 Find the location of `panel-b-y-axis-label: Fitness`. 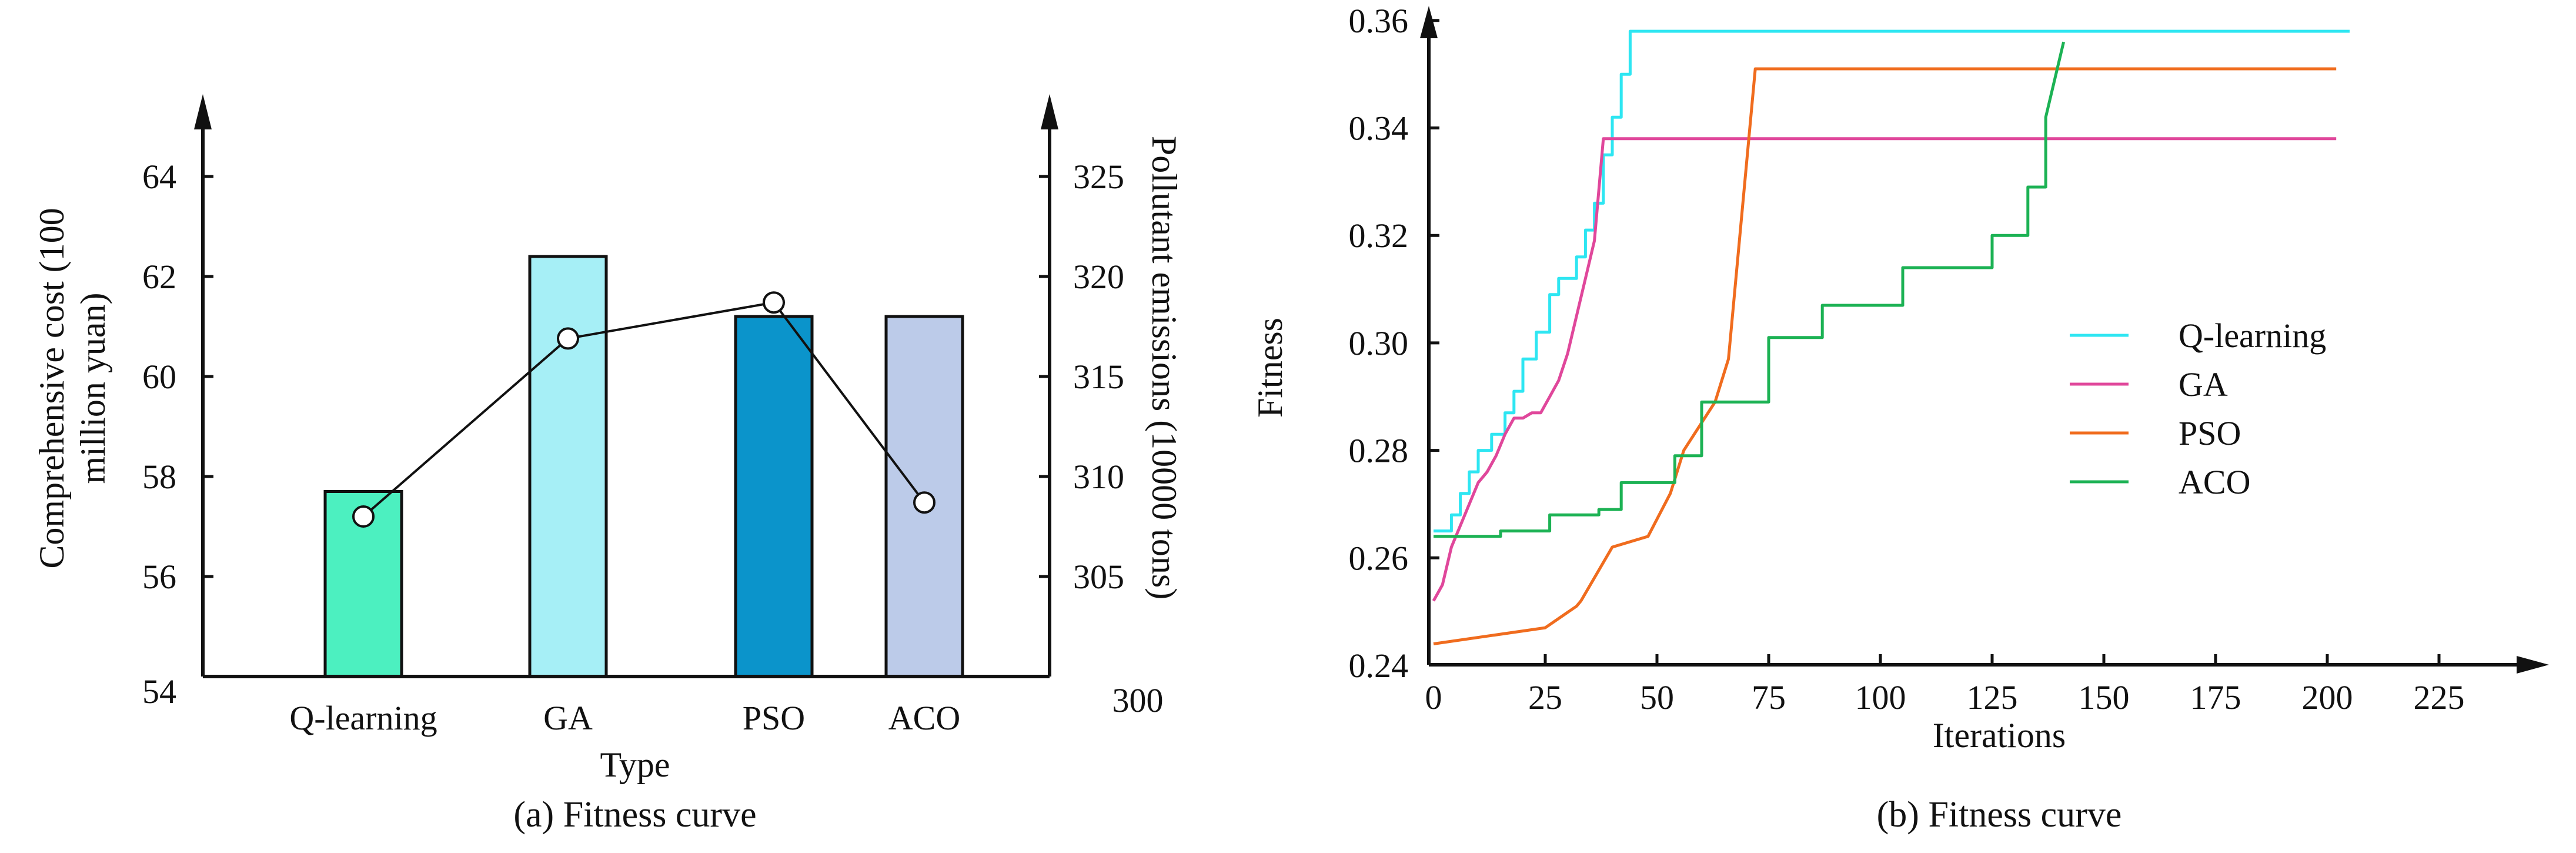

panel-b-y-axis-label: Fitness is located at coordinates (1270, 368).